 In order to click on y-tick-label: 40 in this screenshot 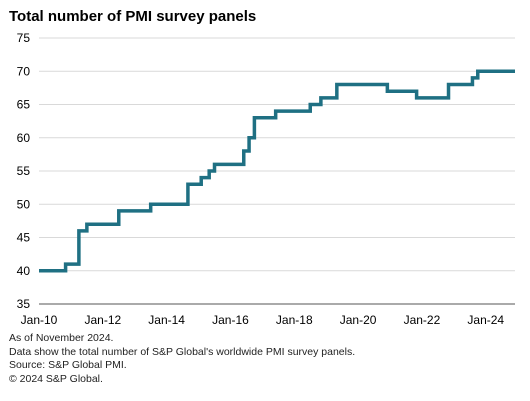, I will do `click(24, 271)`.